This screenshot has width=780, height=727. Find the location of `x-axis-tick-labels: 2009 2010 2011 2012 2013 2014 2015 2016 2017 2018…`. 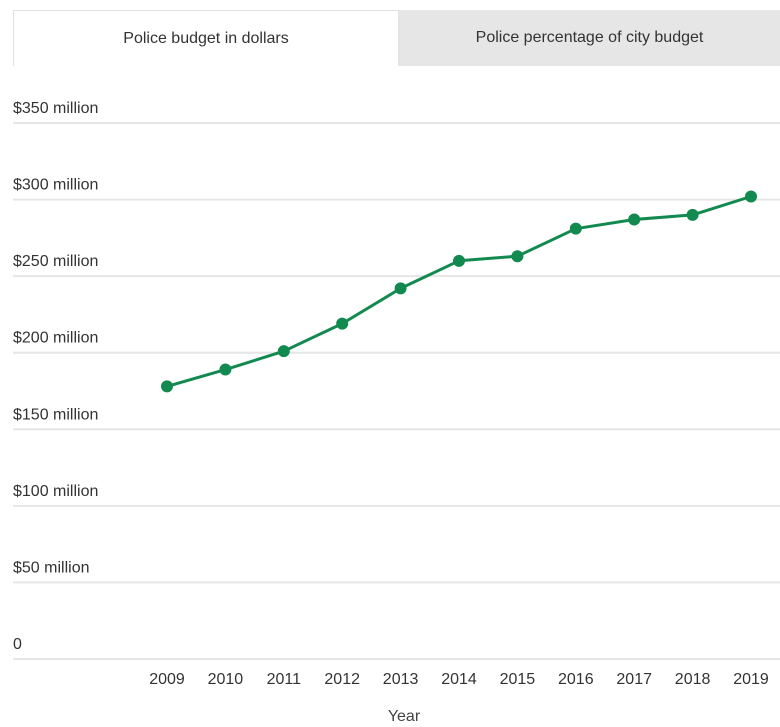

x-axis-tick-labels: 2009 2010 2011 2012 2013 2014 2015 2016 2017 2018… is located at coordinates (459, 679).